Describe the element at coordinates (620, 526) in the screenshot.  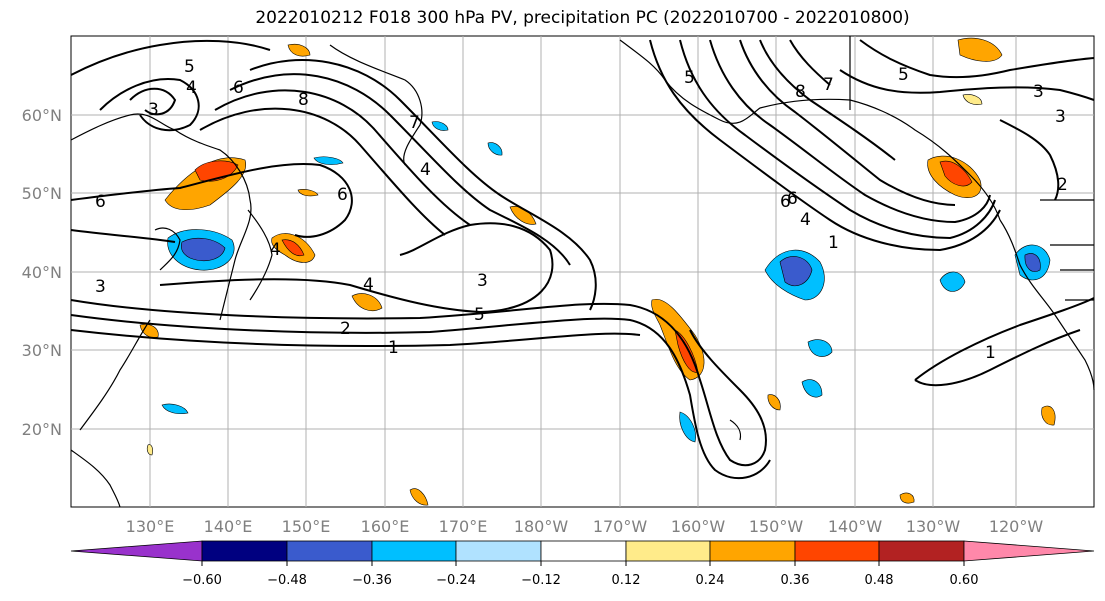
I see `lon-label: 170°W` at that location.